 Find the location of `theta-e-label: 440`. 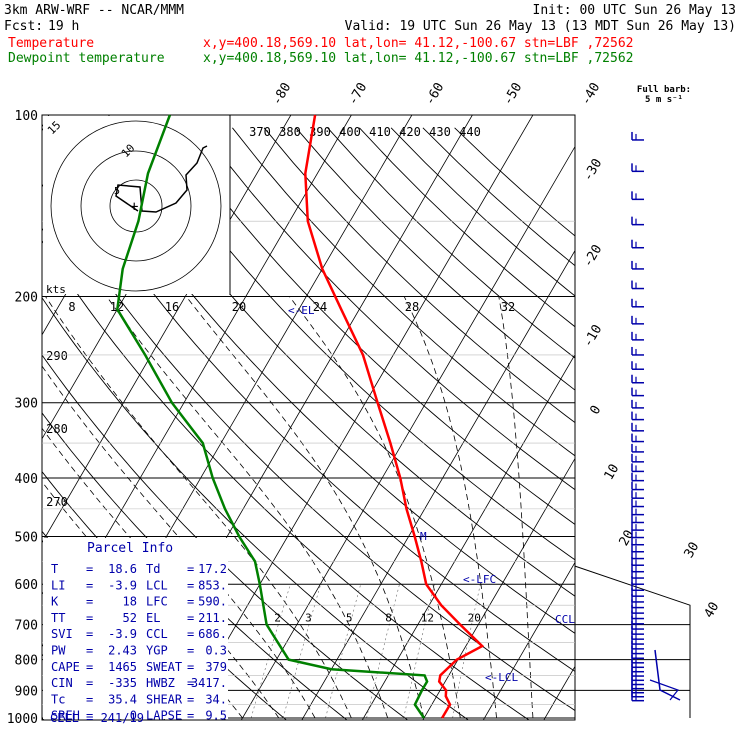

theta-e-label: 440 is located at coordinates (470, 132).